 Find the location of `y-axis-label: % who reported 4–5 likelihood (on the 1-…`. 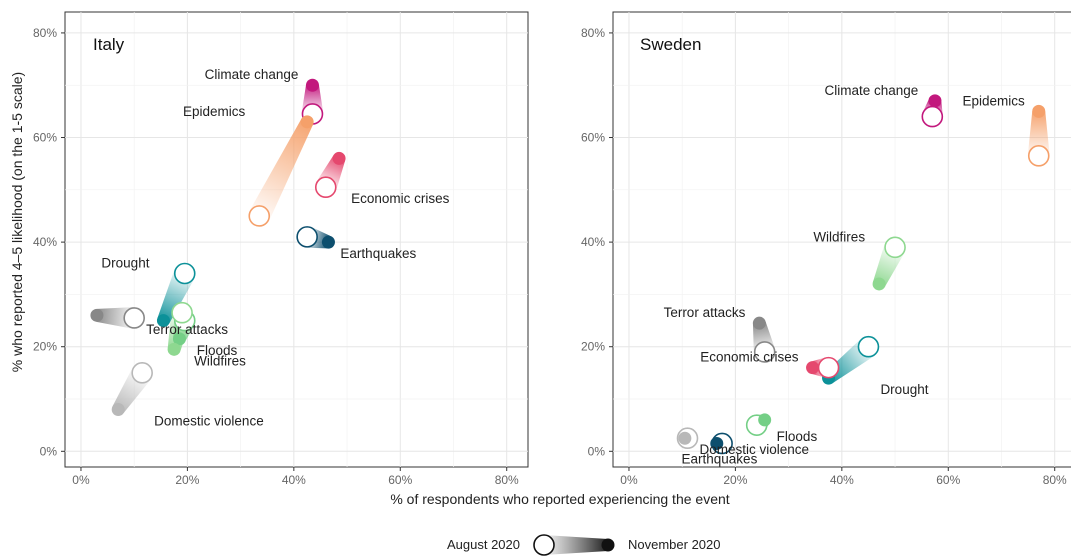

y-axis-label: % who reported 4–5 likelihood (on the 1-… is located at coordinates (17, 222).